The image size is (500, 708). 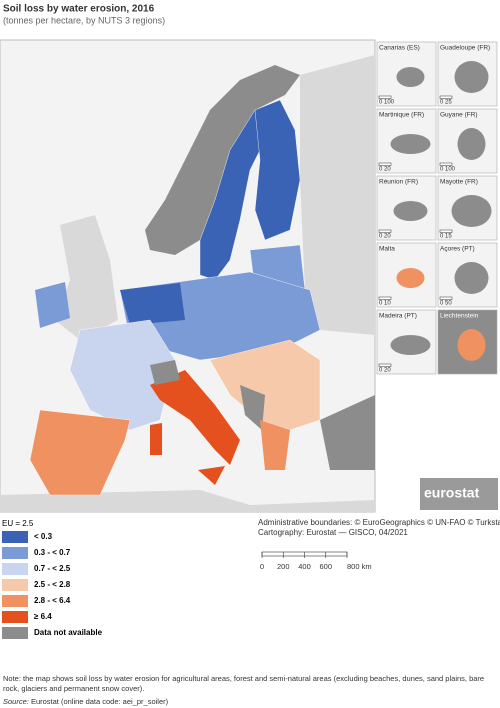 What do you see at coordinates (16, 701) in the screenshot?
I see `source-label: Source:` at bounding box center [16, 701].